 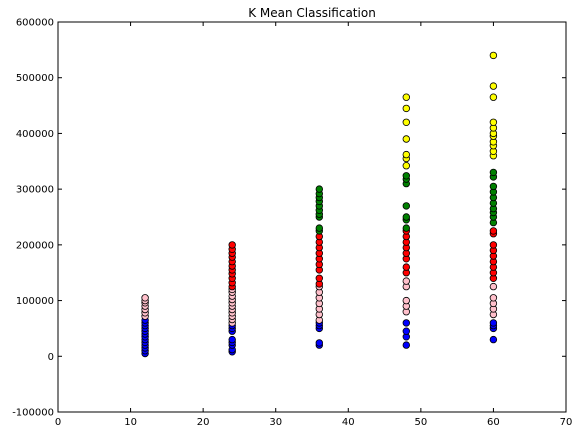 I want to click on y-tick-label-600000: 600000, so click(x=35, y=23).